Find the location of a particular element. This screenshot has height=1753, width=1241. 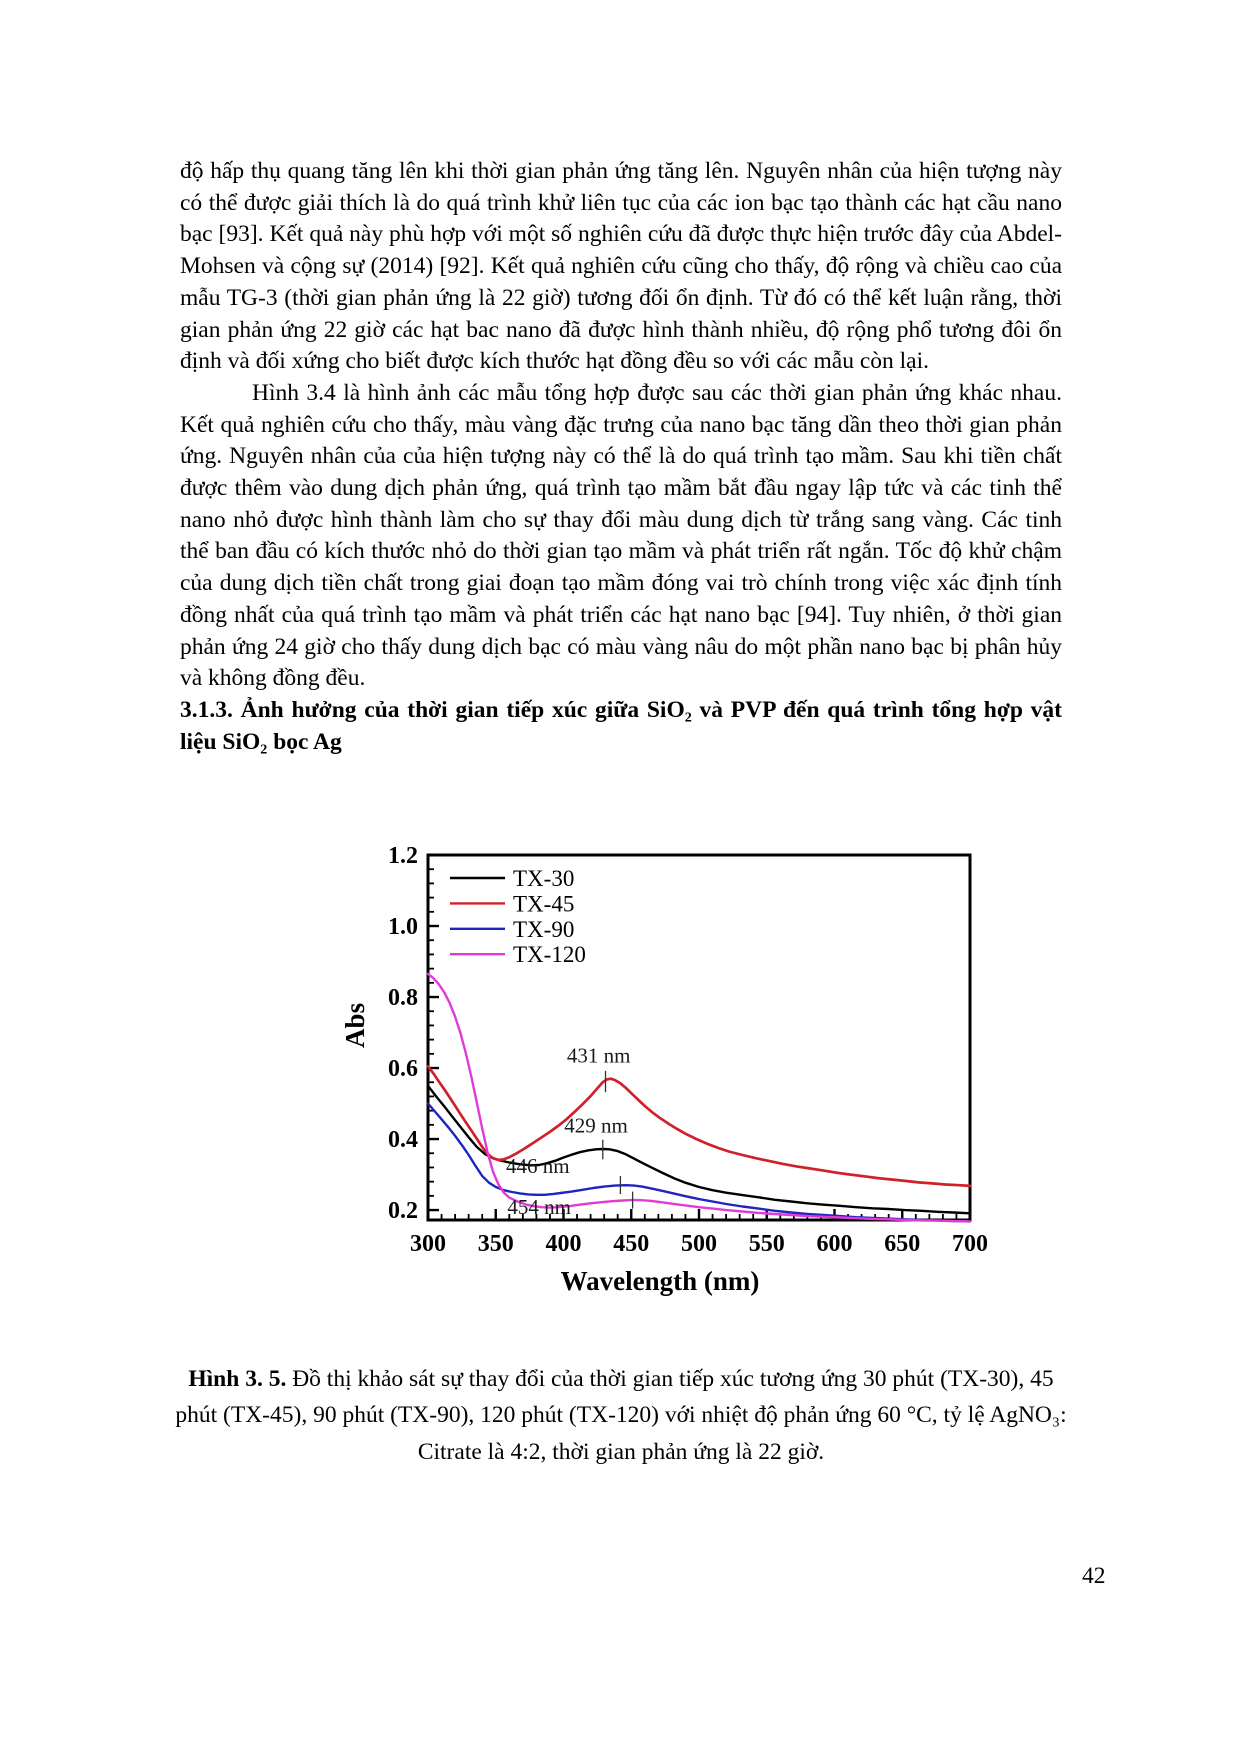

figure-caption-label: Hình 3. 5. is located at coordinates (237, 1378).